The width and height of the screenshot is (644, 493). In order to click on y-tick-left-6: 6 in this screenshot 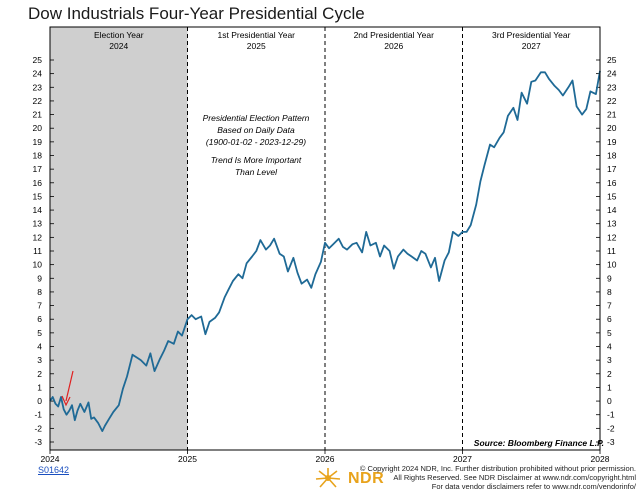, I will do `click(39, 319)`.